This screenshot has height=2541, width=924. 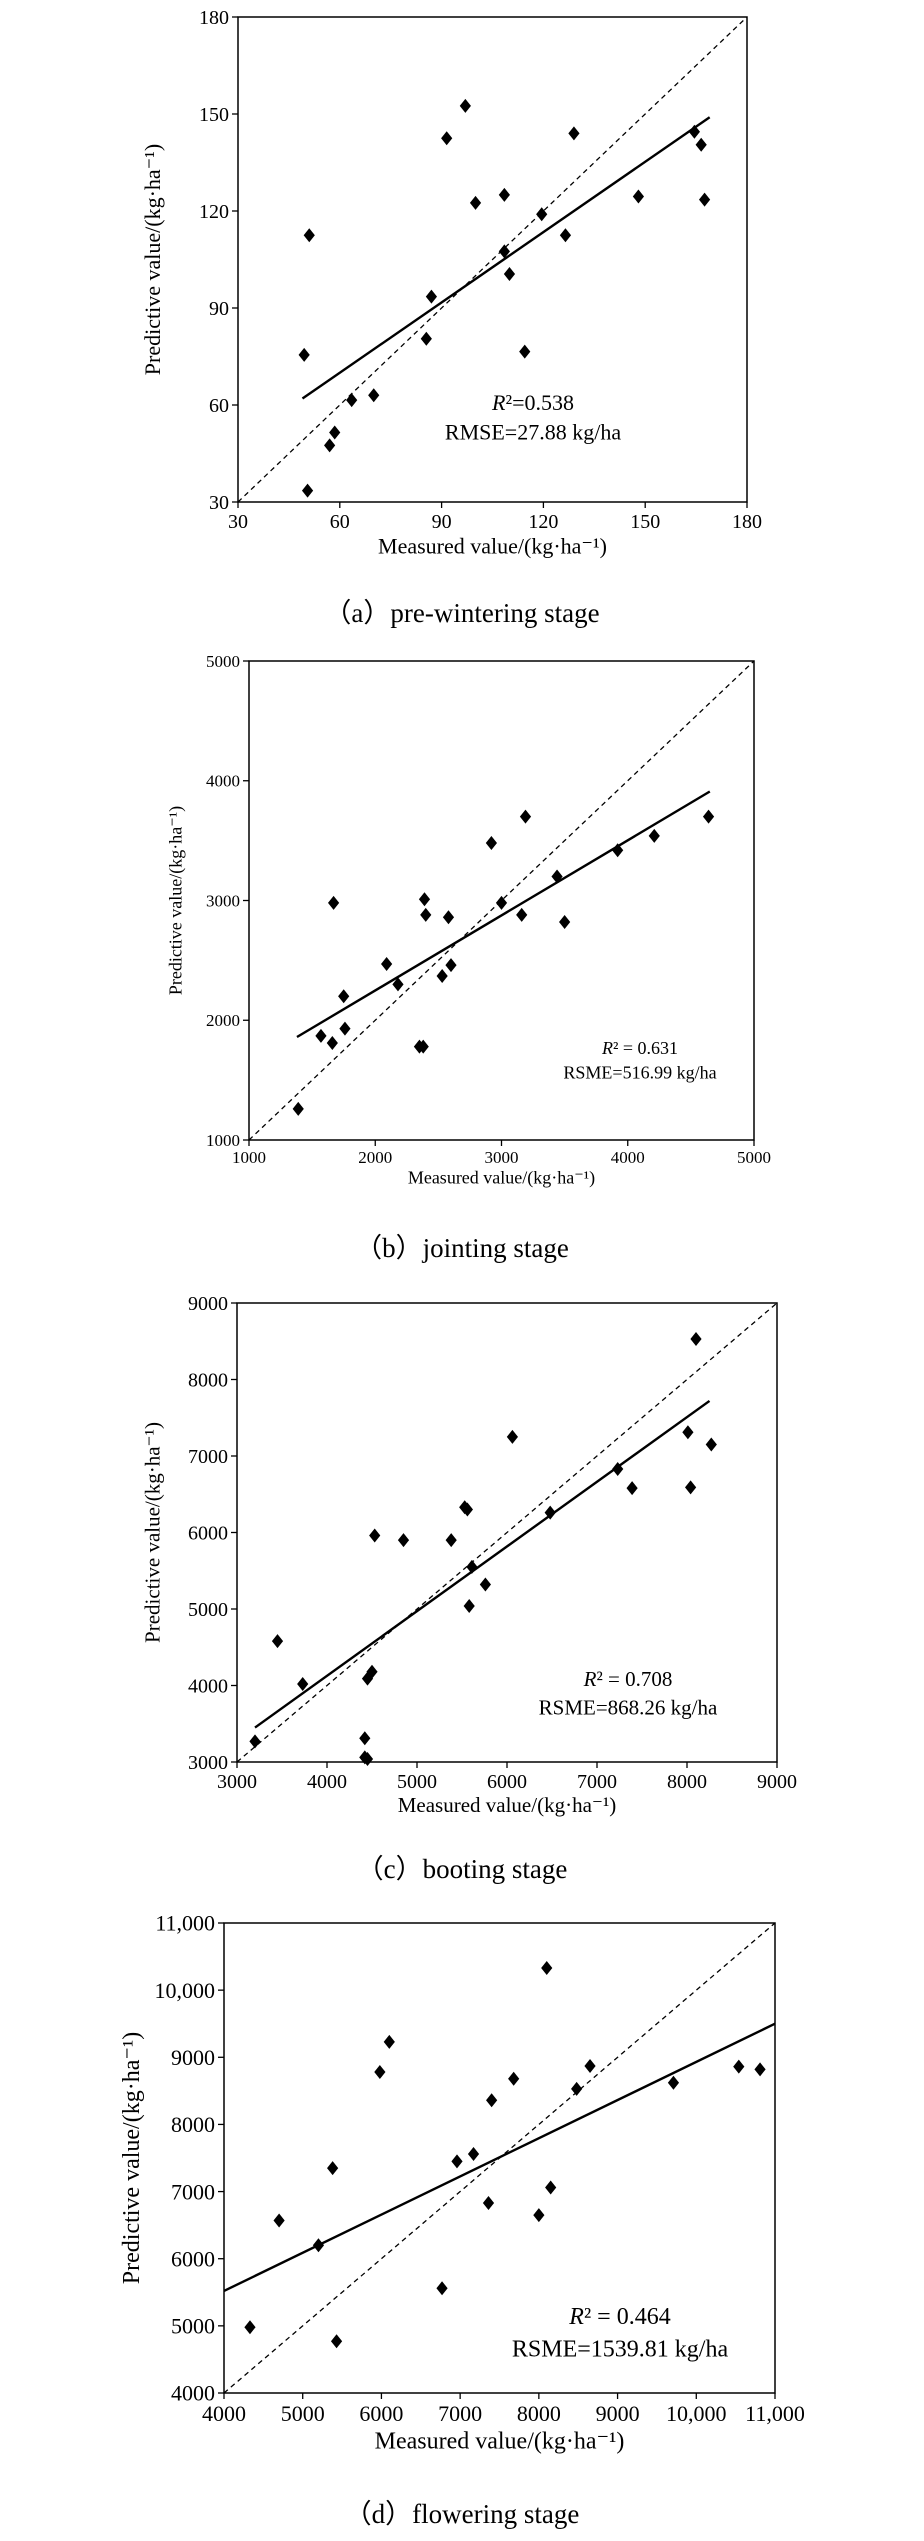 I want to click on y-tick-label: 180, so click(x=214, y=18).